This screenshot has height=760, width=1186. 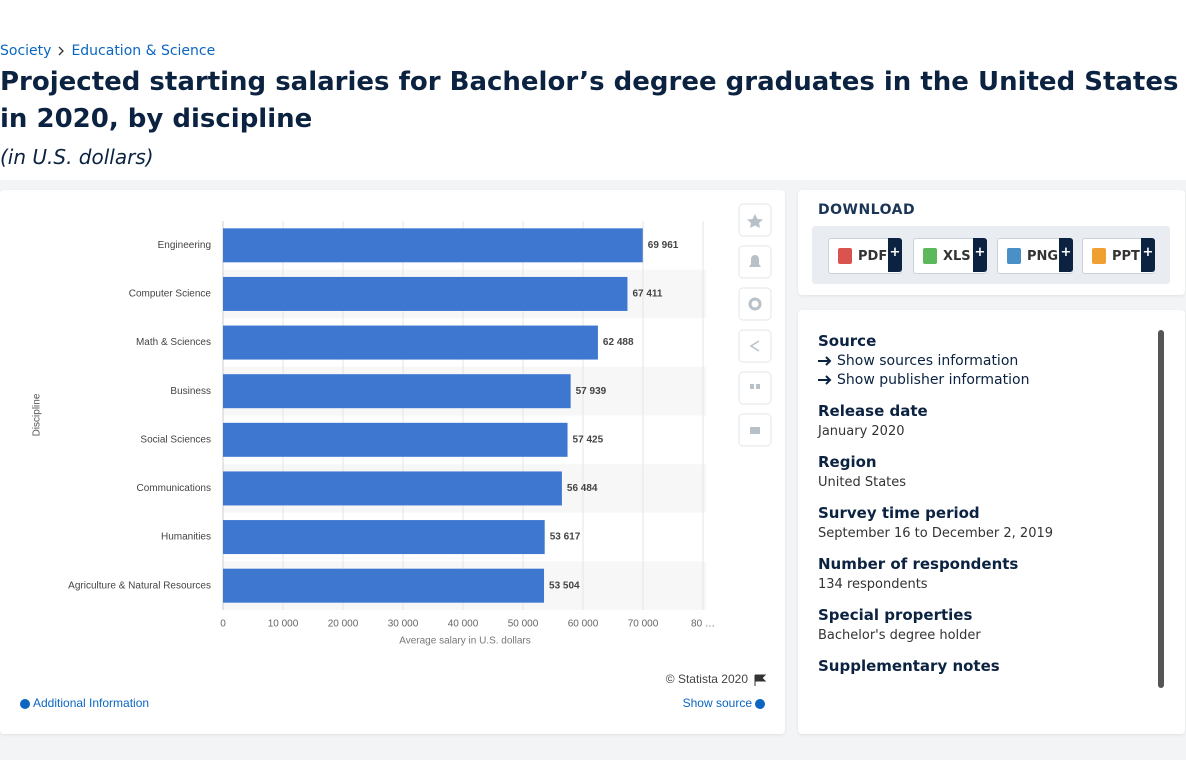 What do you see at coordinates (760, 680) in the screenshot?
I see `flag-icon` at bounding box center [760, 680].